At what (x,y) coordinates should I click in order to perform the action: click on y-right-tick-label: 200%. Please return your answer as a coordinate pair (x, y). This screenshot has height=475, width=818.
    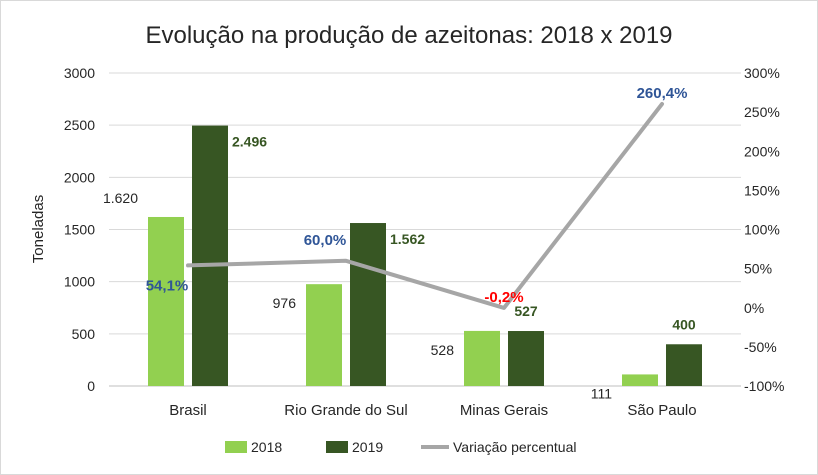
    Looking at the image, I should click on (762, 151).